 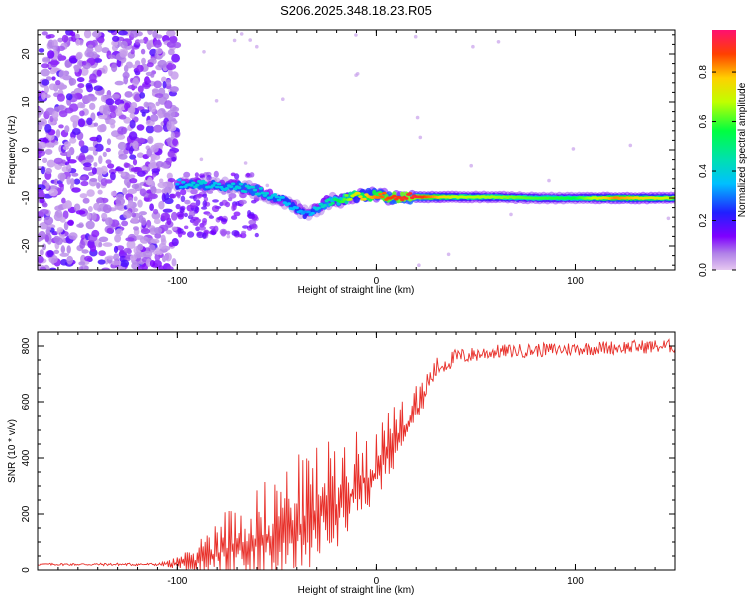 What do you see at coordinates (26, 245) in the screenshot?
I see `y-tick-label: -20` at bounding box center [26, 245].